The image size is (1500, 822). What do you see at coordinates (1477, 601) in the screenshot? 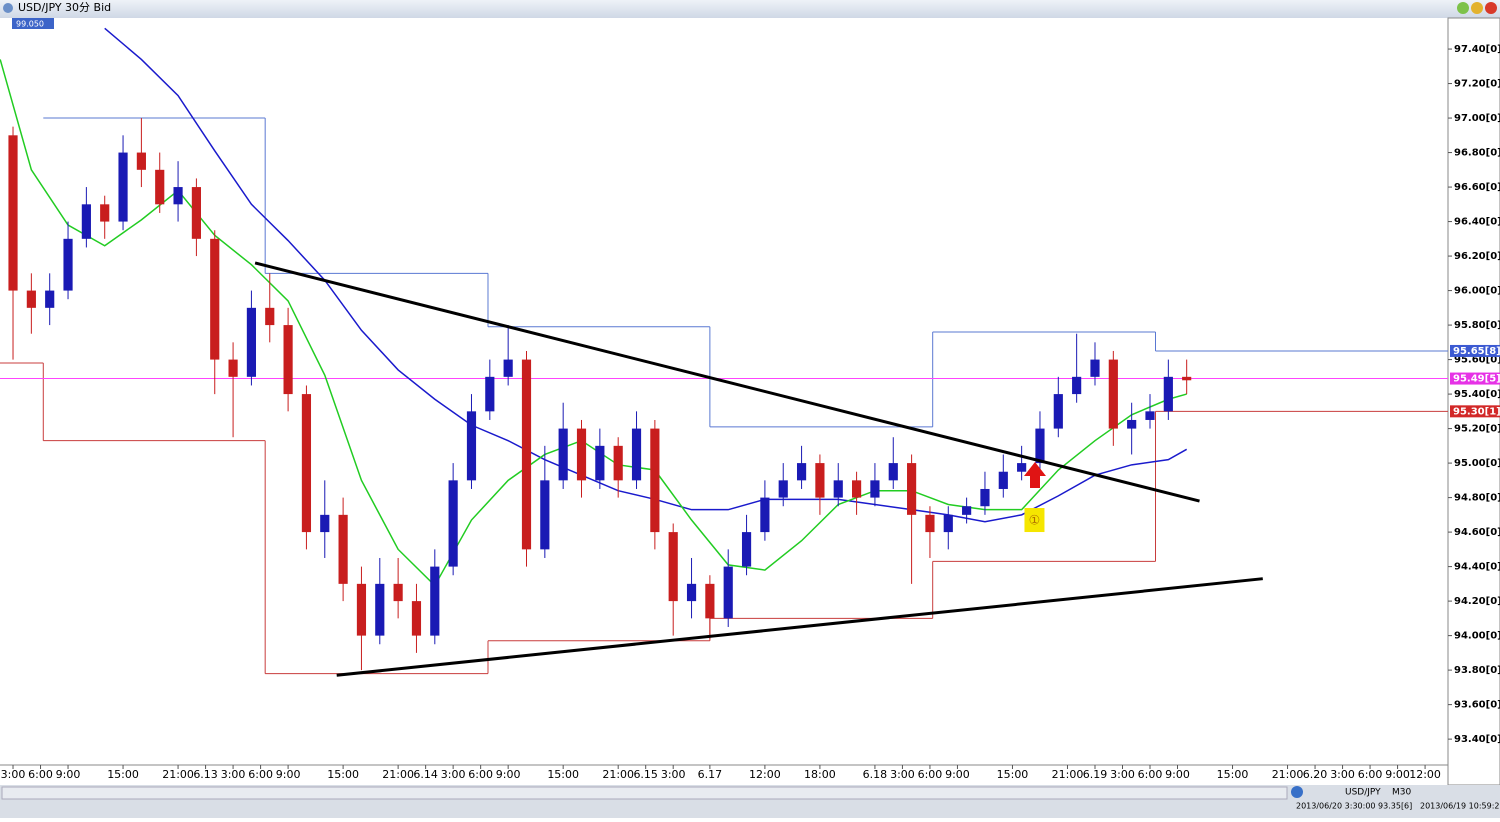
I see `y-tick-label: 94.20[0]` at bounding box center [1477, 601].